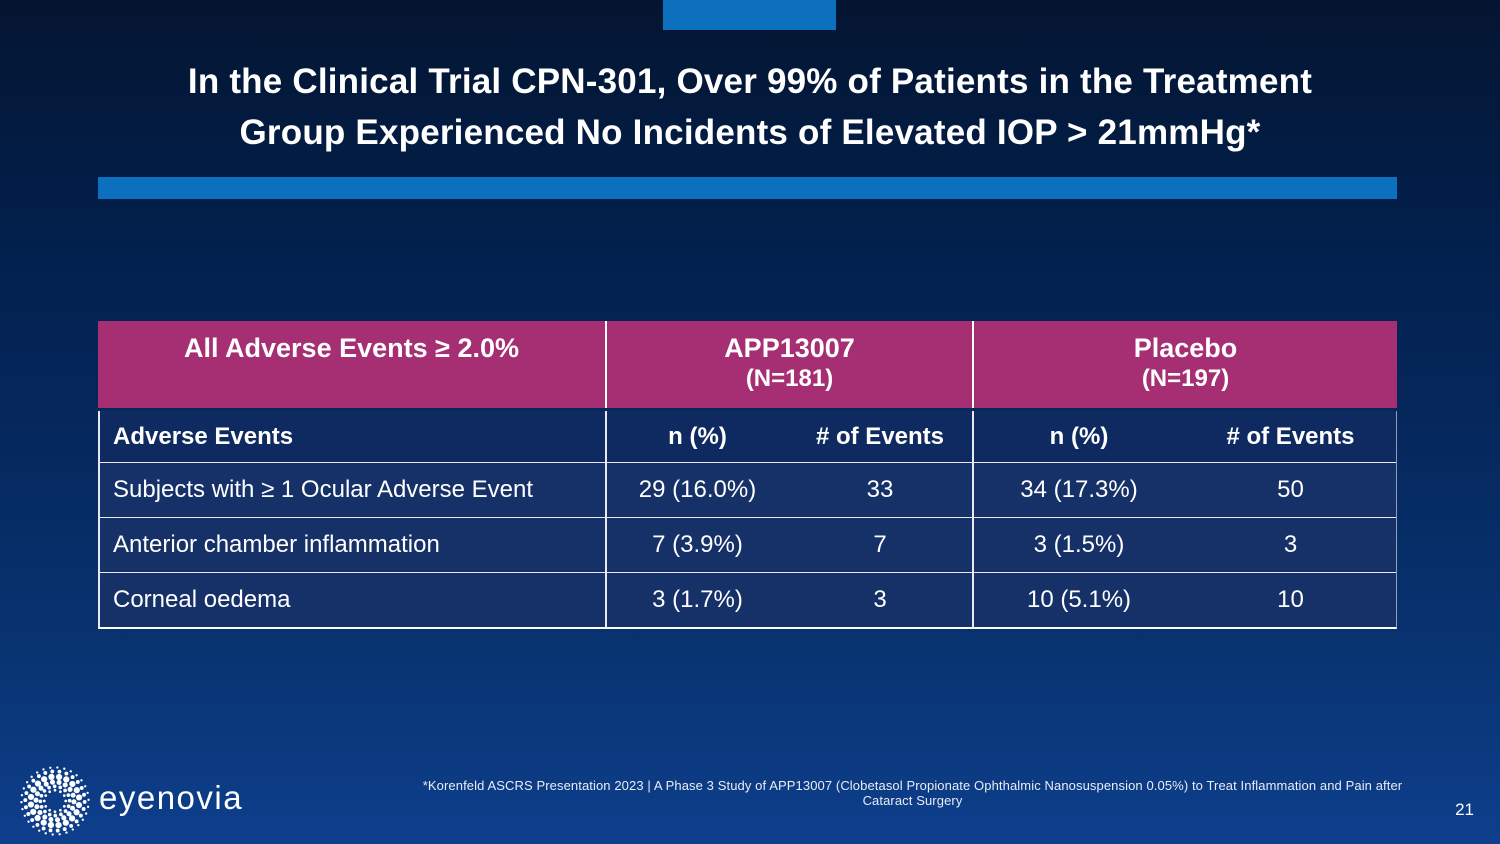 The height and width of the screenshot is (844, 1500). I want to click on top-accent-rectangle, so click(749, 15).